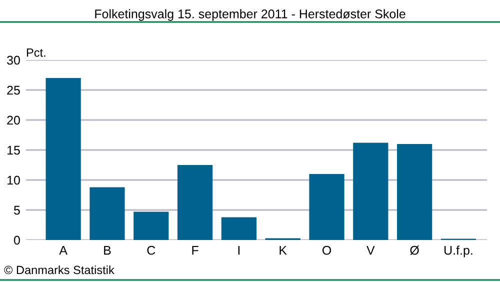  I want to click on x-tick-label: A, so click(63, 250).